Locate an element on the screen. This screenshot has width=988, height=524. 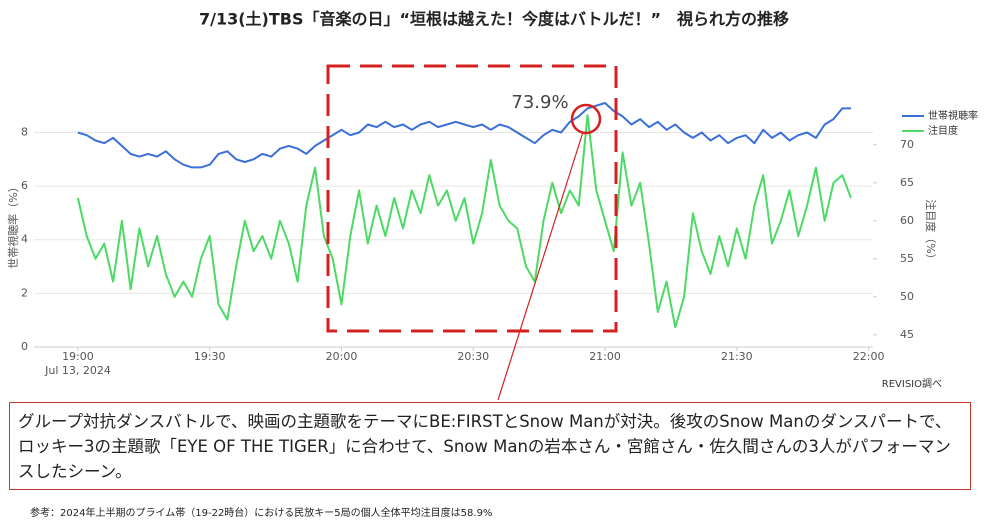
legend-label: 注目度 is located at coordinates (943, 130).